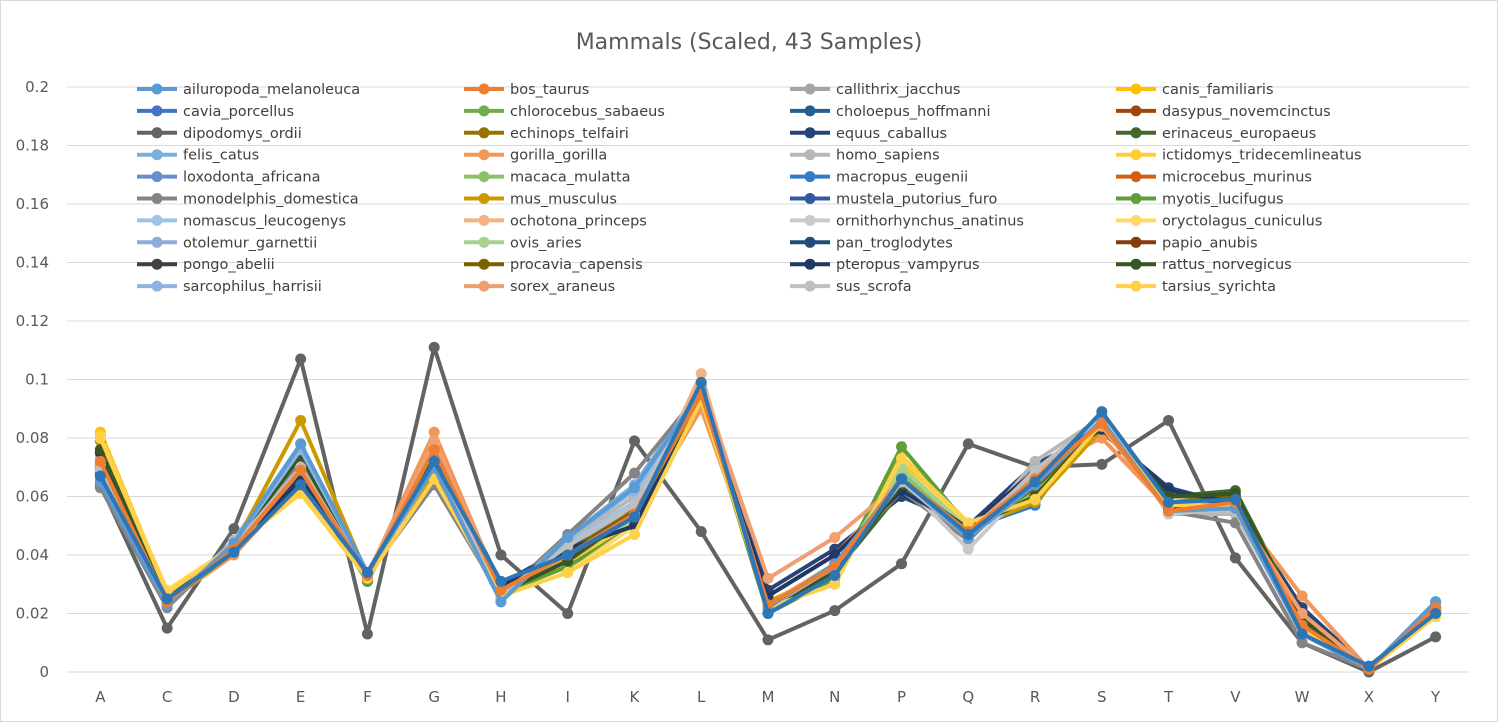  I want to click on legend-label: mus_musculus, so click(563, 200).